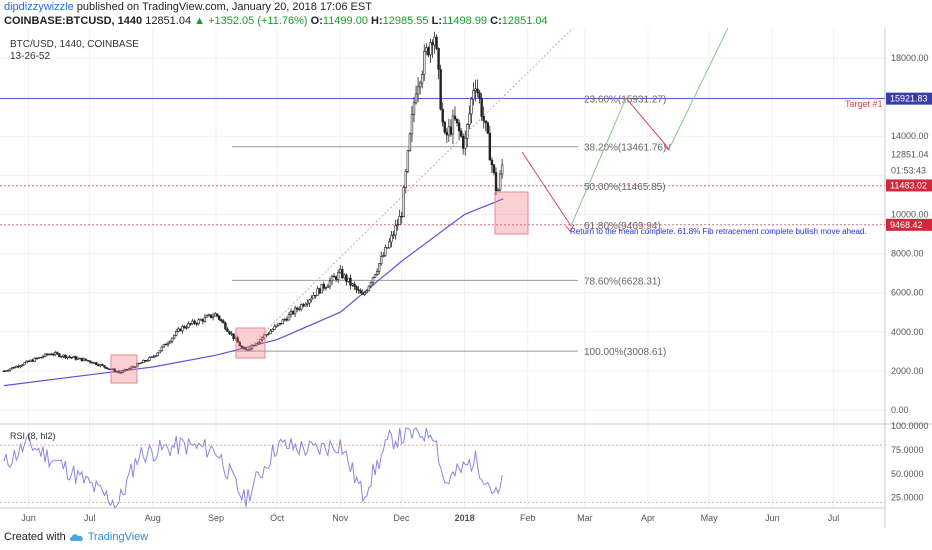  What do you see at coordinates (464, 21) in the screenshot?
I see `low-value: 11498.99` at bounding box center [464, 21].